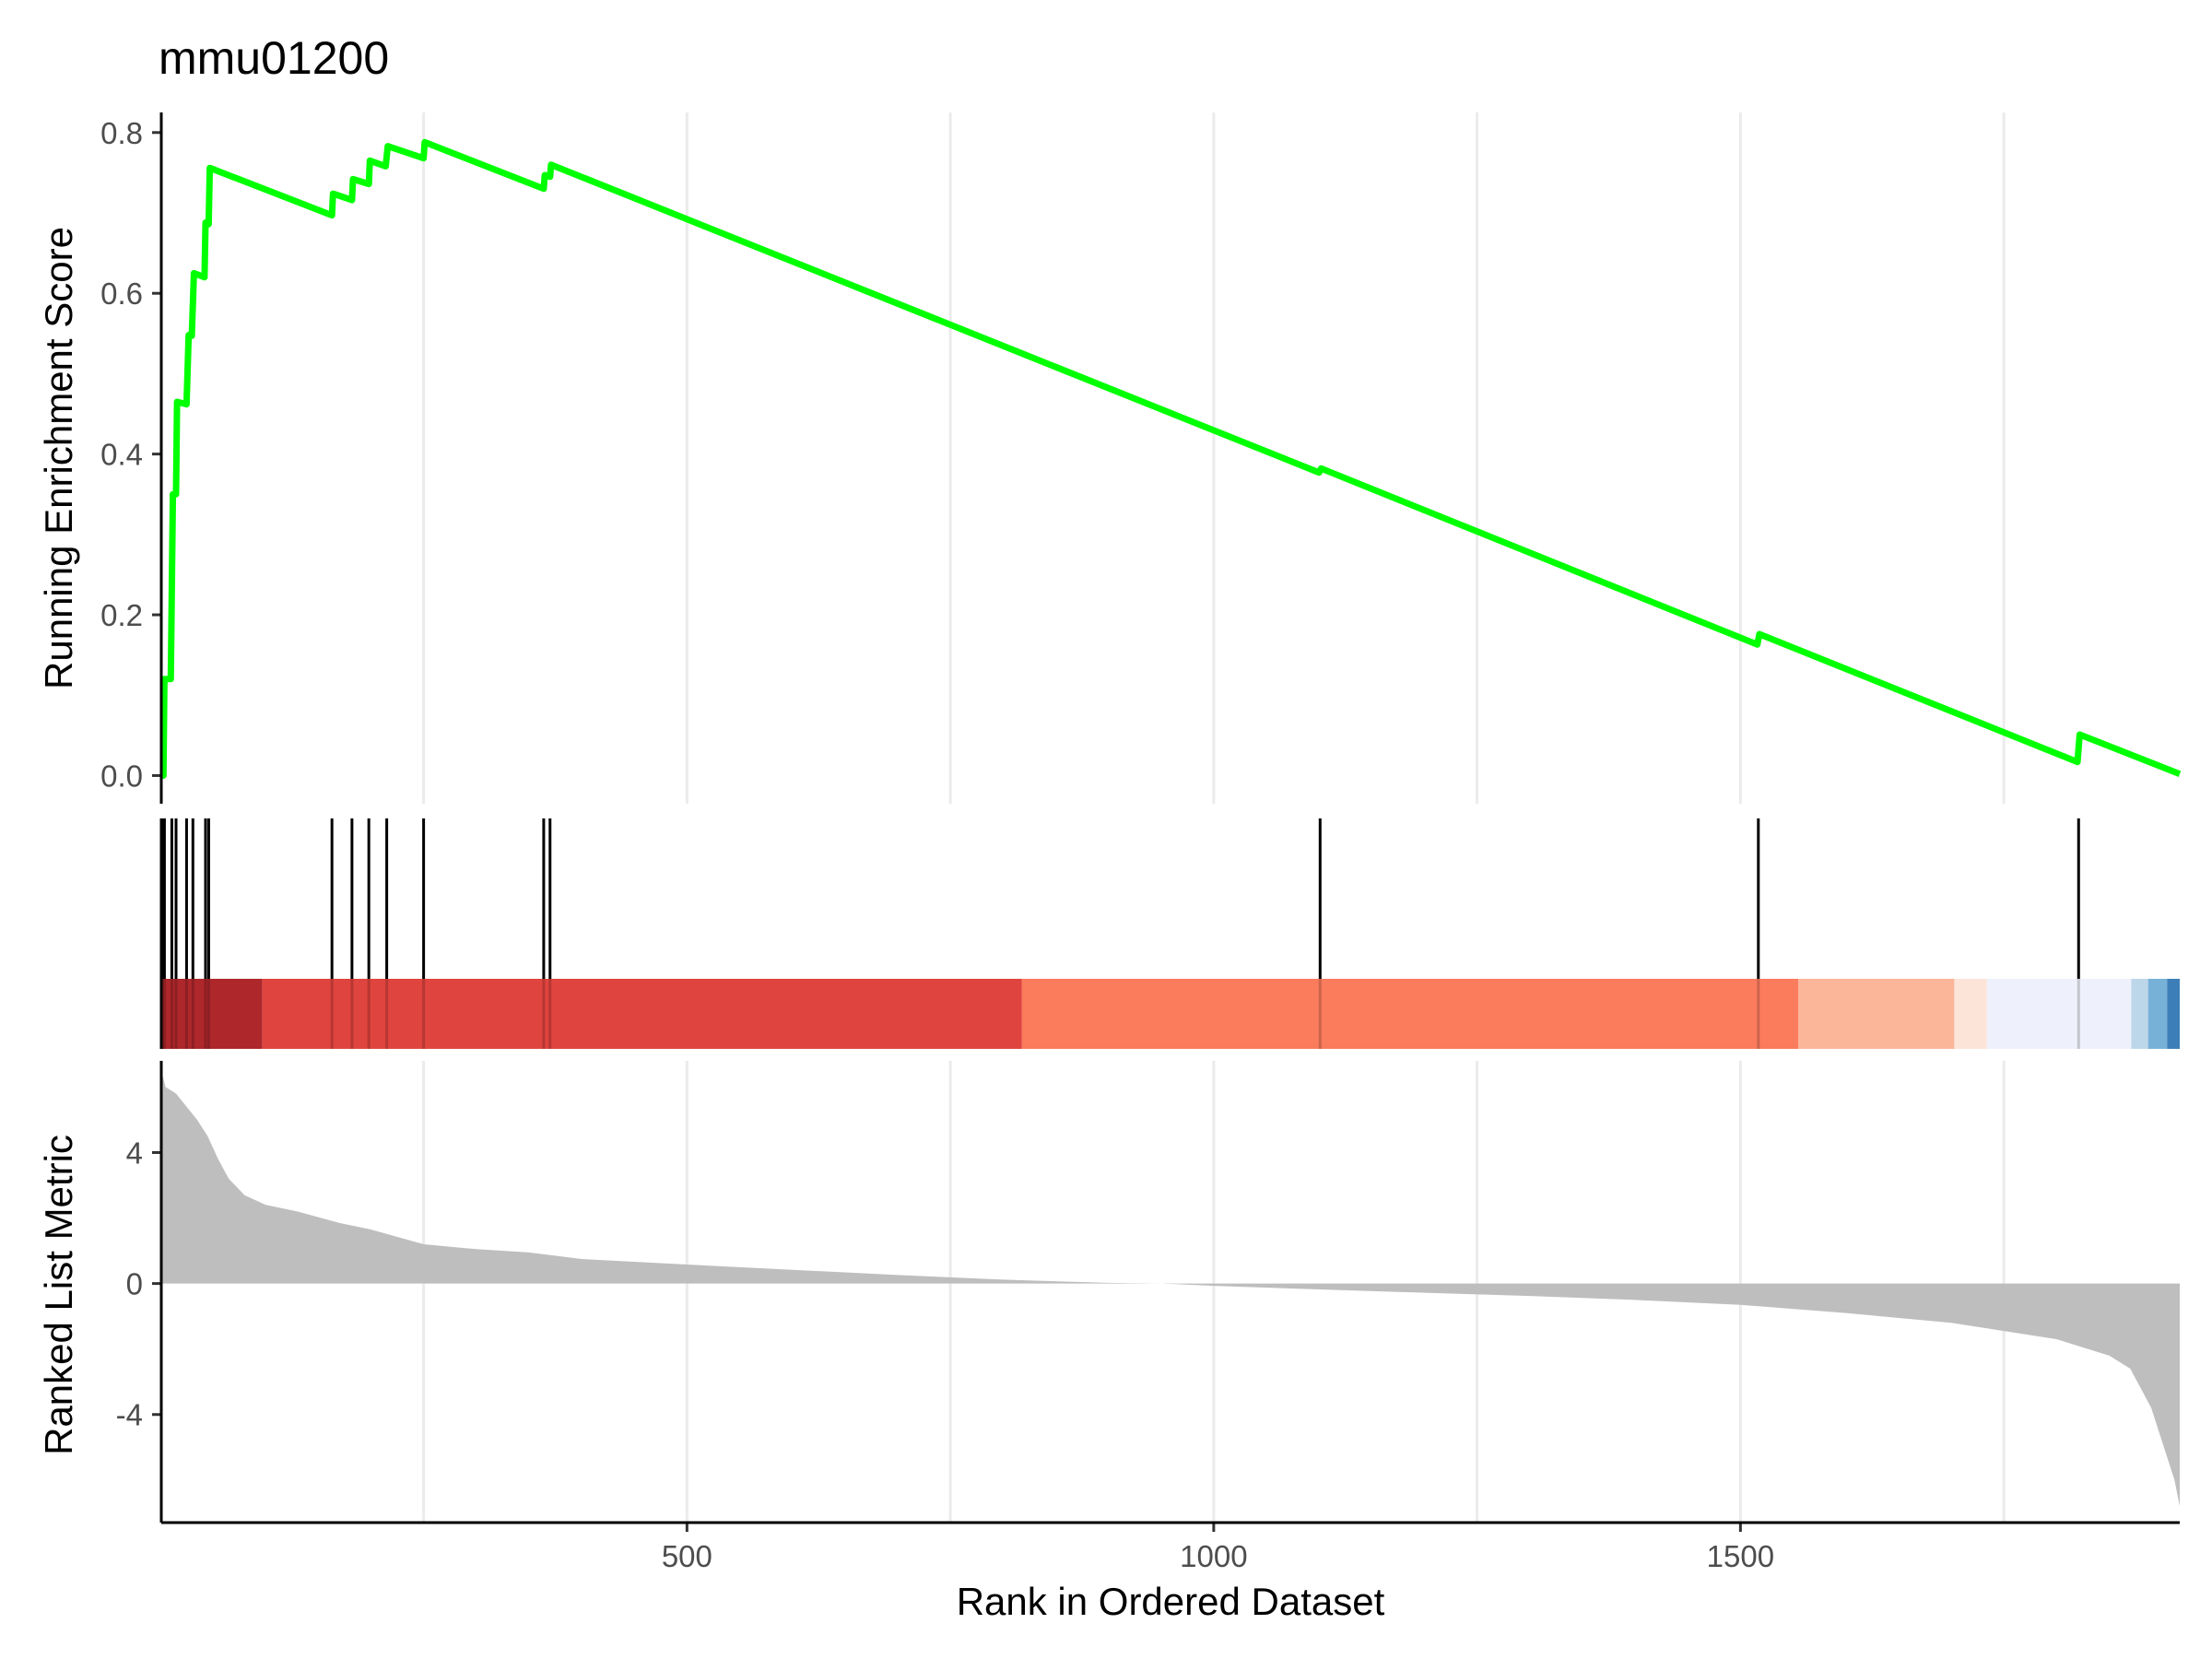 The width and height of the screenshot is (2212, 1659). I want to click on es-y-tick-label: 0.2, so click(121, 615).